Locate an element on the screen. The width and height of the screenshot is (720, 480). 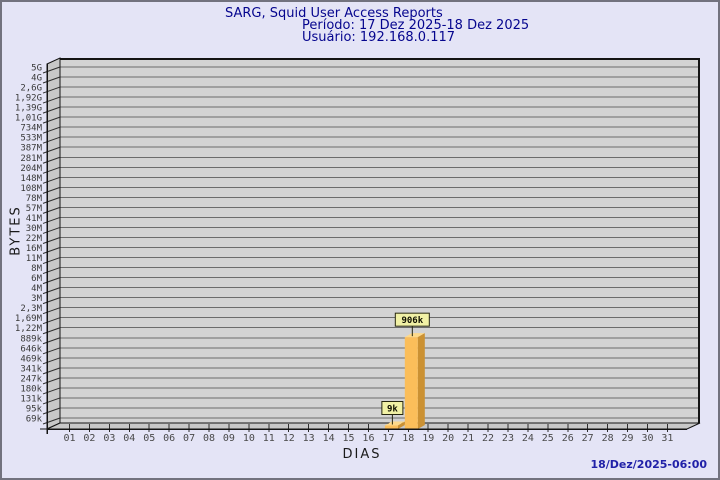
x-axis-ticks is located at coordinates (368, 428).